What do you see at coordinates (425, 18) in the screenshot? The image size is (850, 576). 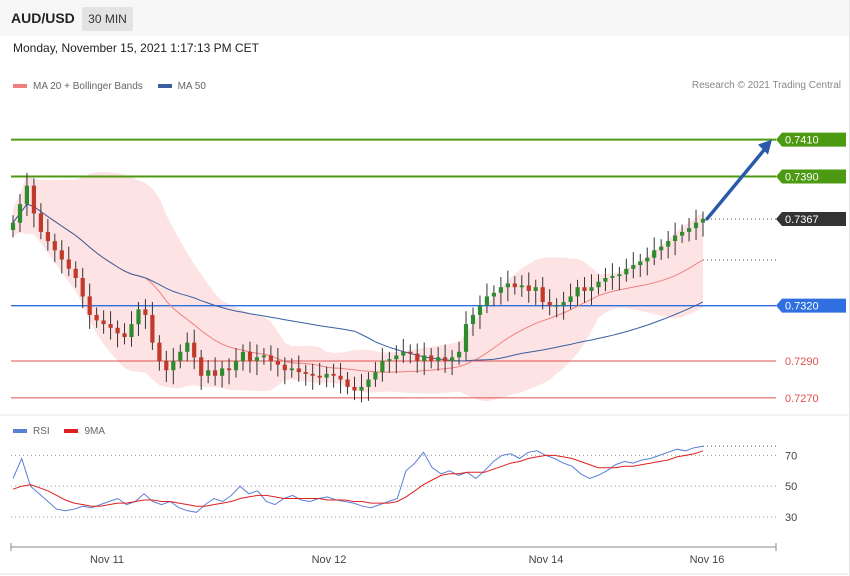 I see `chart-header: AUD/USD 30 MIN` at bounding box center [425, 18].